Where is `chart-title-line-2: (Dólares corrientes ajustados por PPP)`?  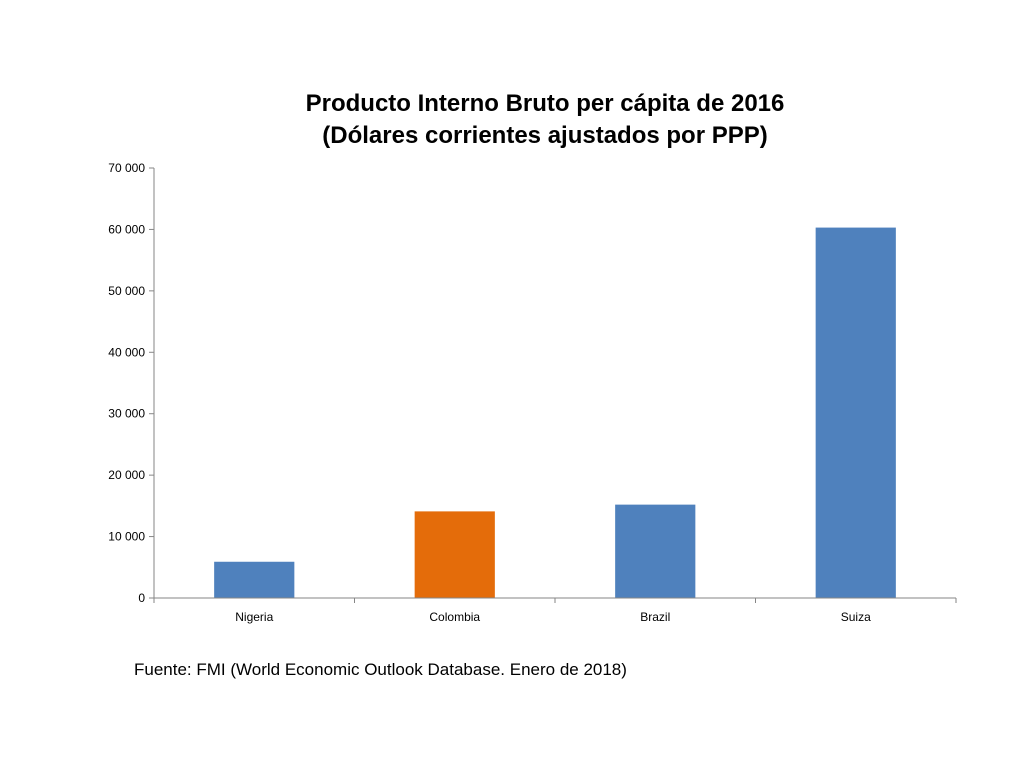 chart-title-line-2: (Dólares corrientes ajustados por PPP) is located at coordinates (545, 135).